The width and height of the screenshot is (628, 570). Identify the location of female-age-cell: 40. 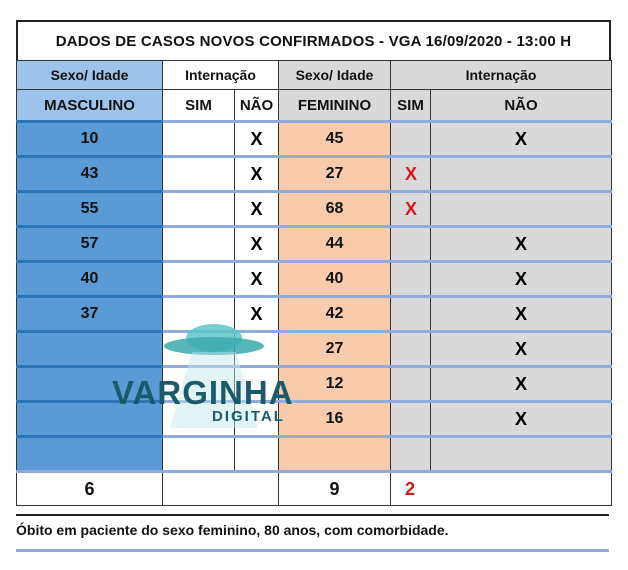
(334, 278).